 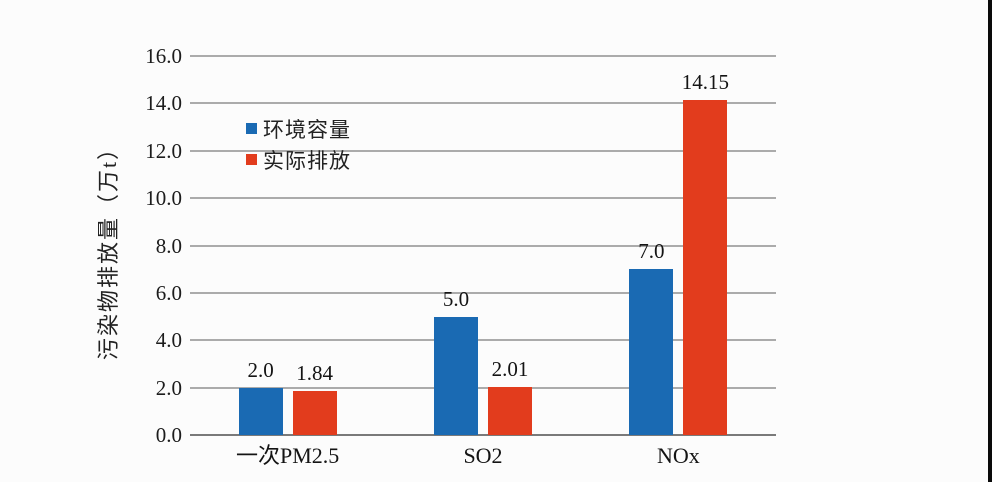 What do you see at coordinates (288, 455) in the screenshot?
I see `x-label-pm25: 一次PM2.5` at bounding box center [288, 455].